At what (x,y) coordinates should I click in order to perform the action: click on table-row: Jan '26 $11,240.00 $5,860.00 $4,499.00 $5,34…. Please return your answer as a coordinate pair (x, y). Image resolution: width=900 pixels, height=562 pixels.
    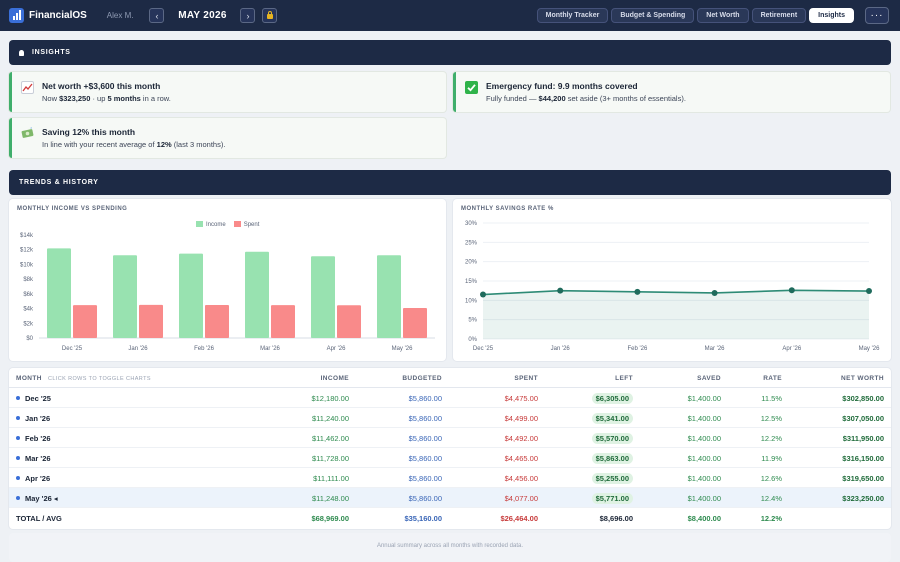
    Looking at the image, I should click on (450, 418).